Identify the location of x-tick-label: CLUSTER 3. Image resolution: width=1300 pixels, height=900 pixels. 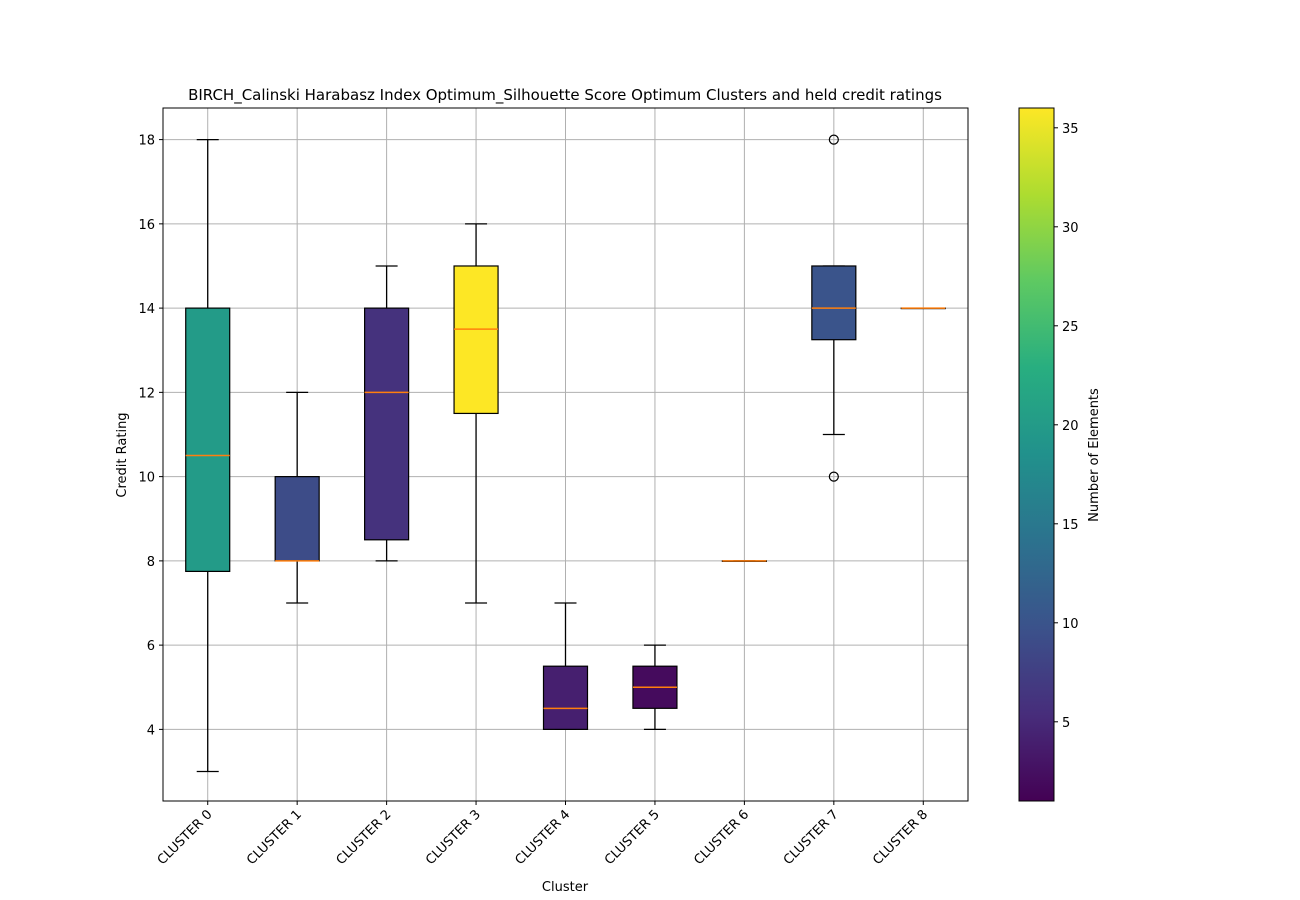
(453, 837).